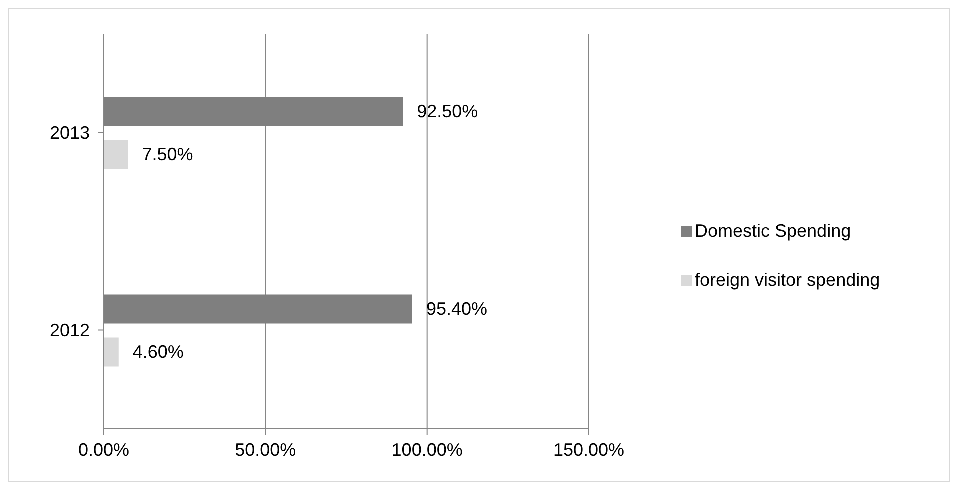 The image size is (959, 491). What do you see at coordinates (427, 450) in the screenshot?
I see `x-tick-label: 100.00%` at bounding box center [427, 450].